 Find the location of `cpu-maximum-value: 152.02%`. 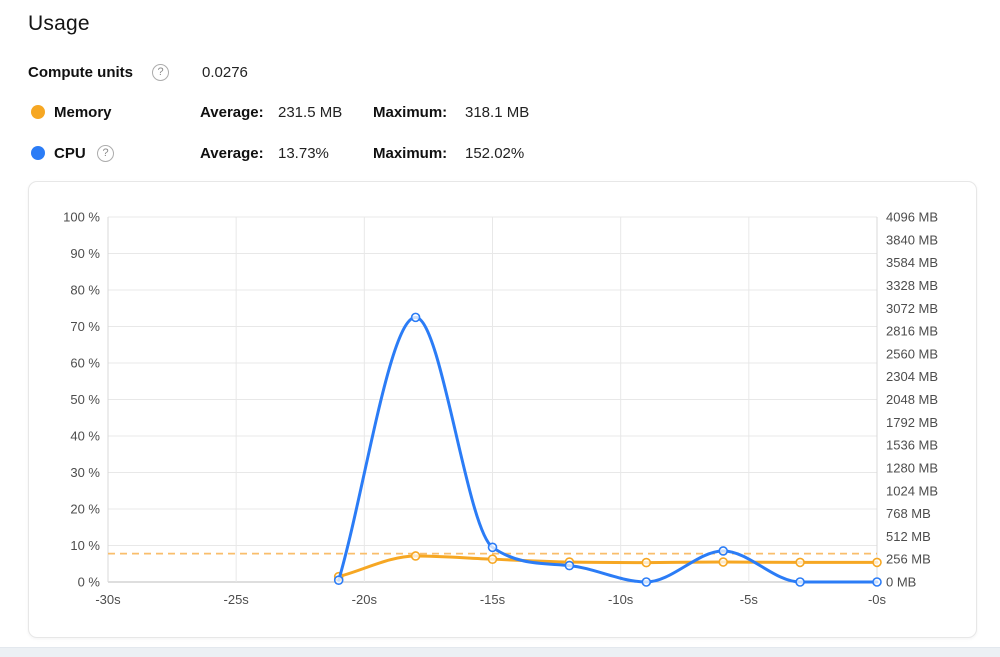

cpu-maximum-value: 152.02% is located at coordinates (495, 153).